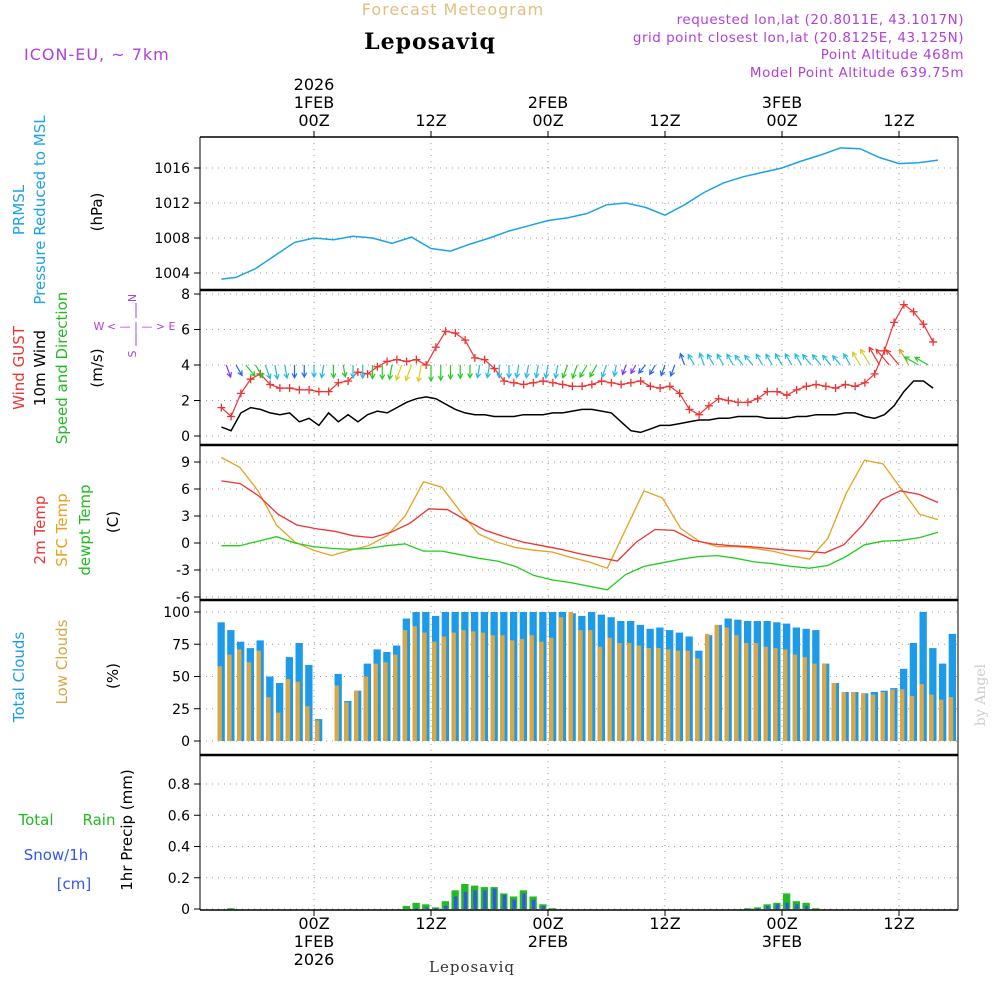 The image size is (1000, 1000). What do you see at coordinates (62, 661) in the screenshot?
I see `cloud-label-low: Low Clouds` at bounding box center [62, 661].